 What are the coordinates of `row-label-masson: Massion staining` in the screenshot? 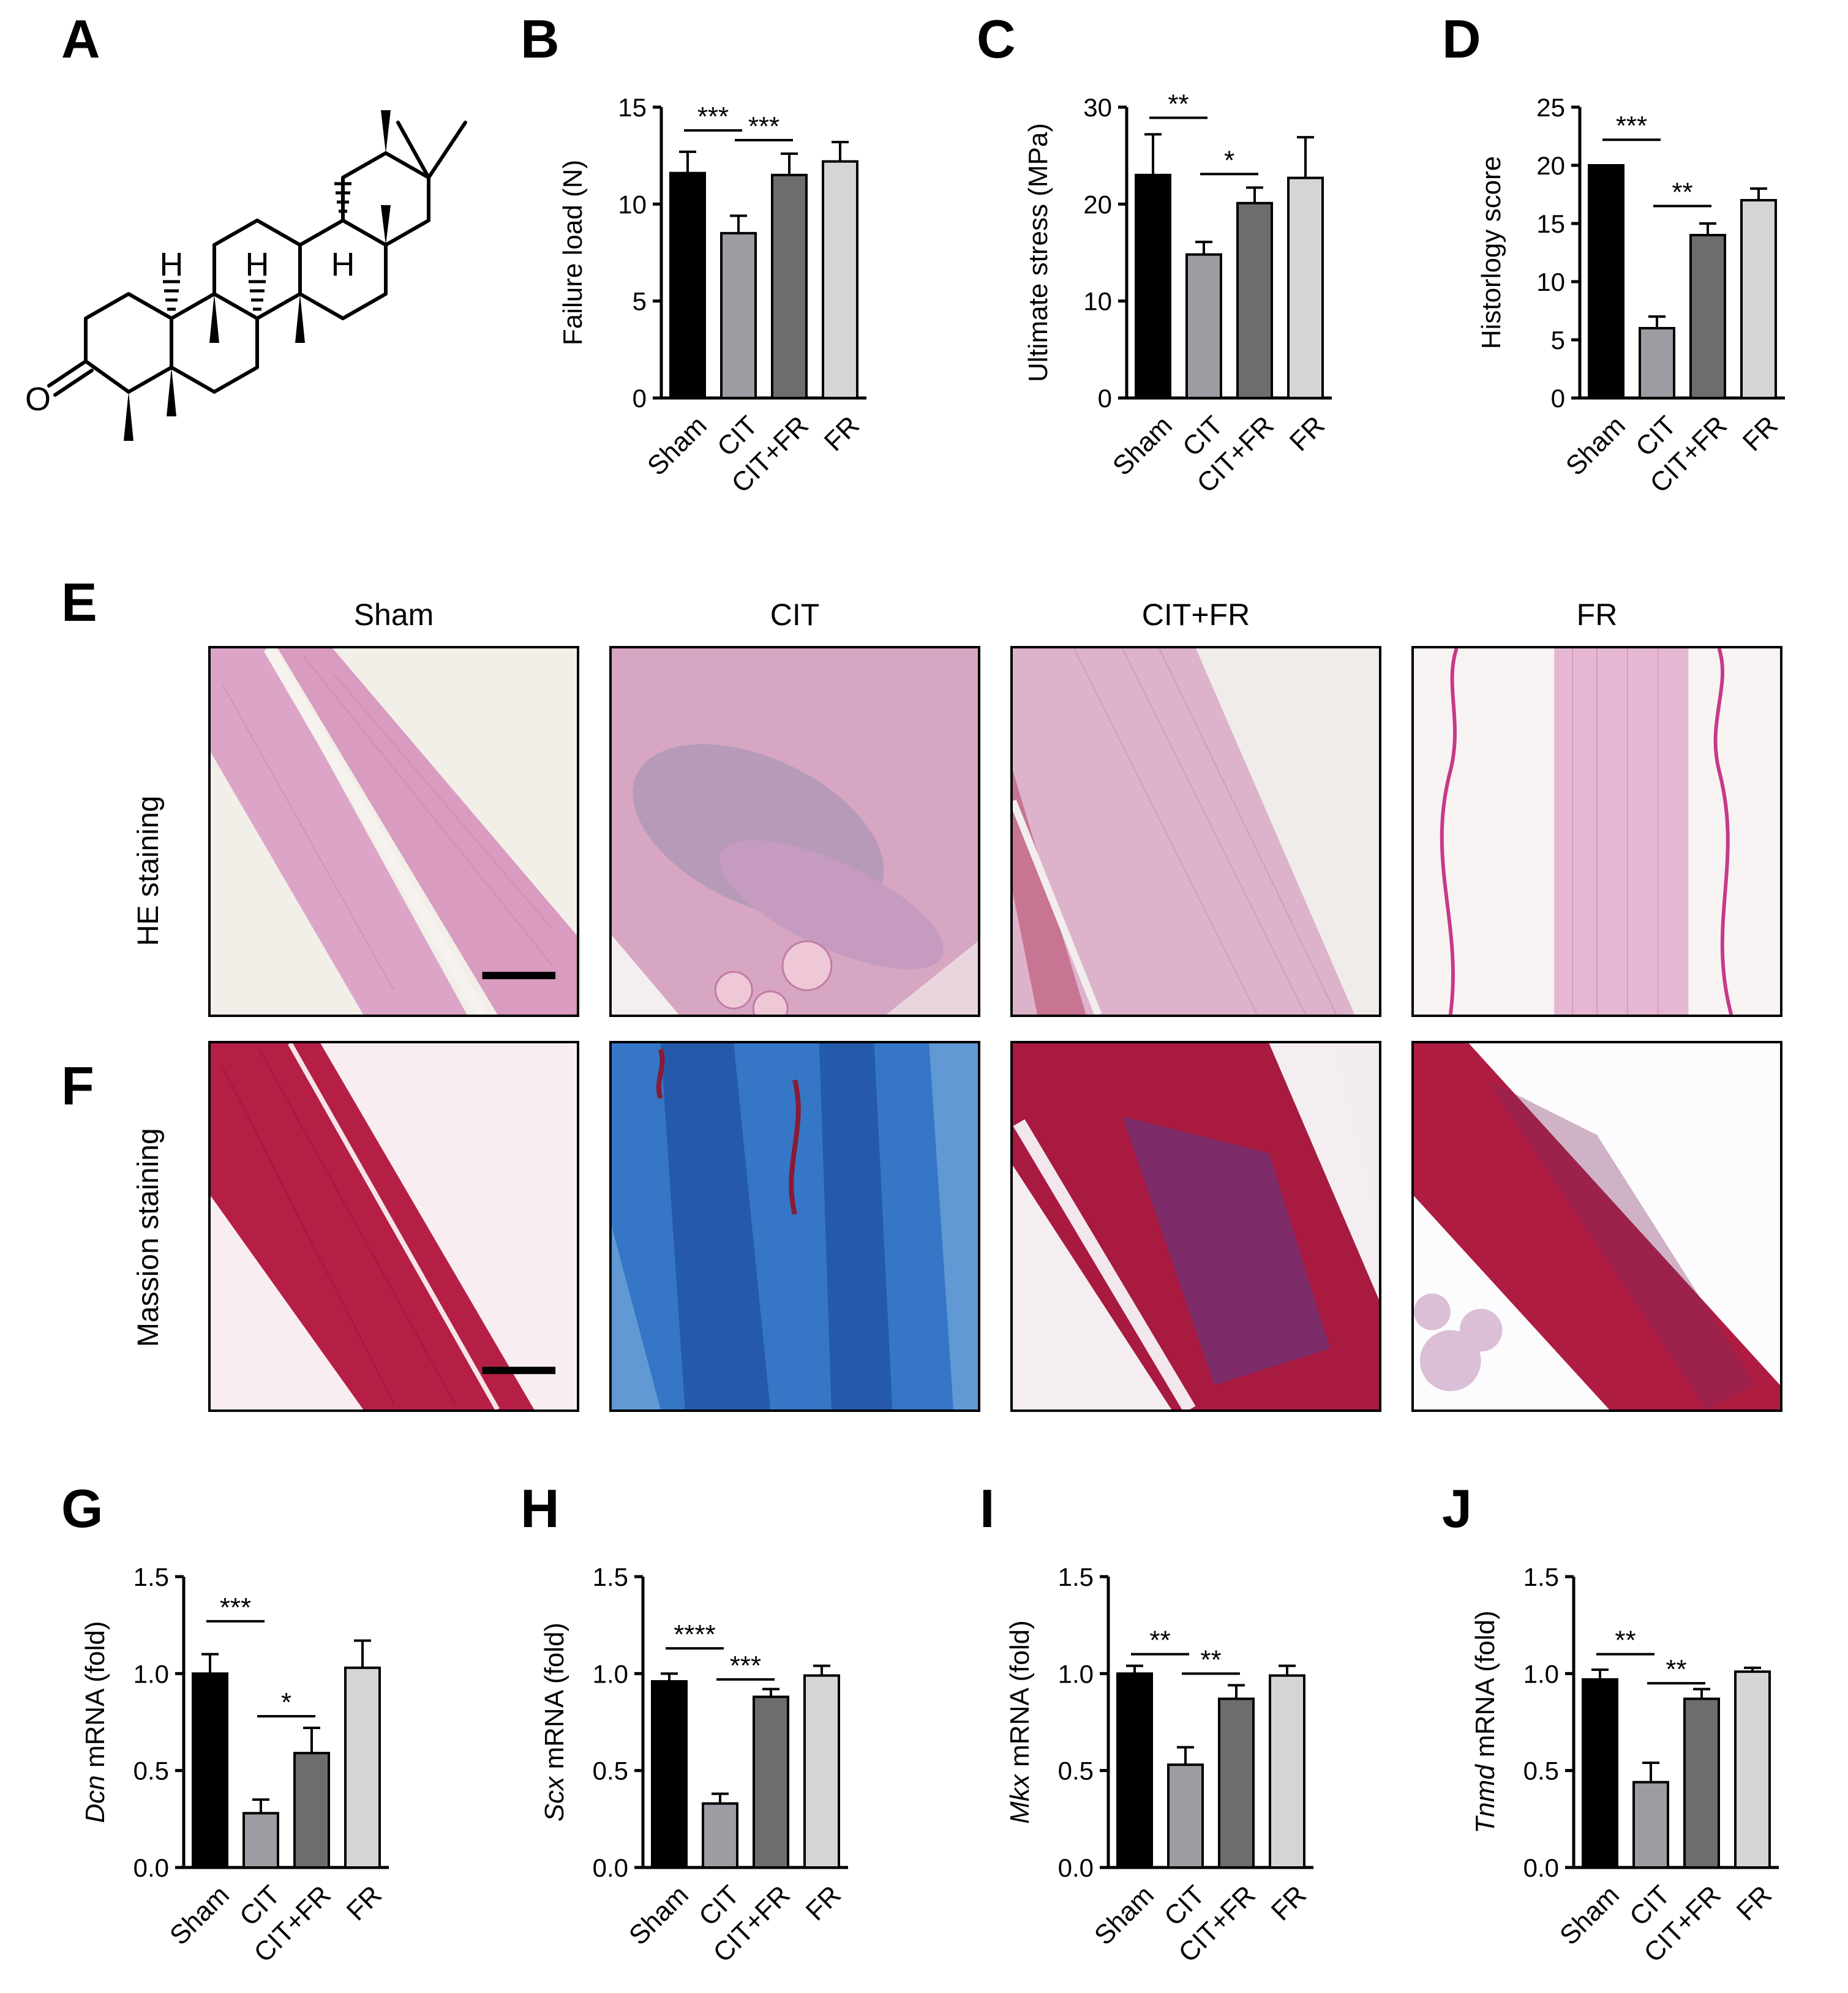 It's located at (149, 1237).